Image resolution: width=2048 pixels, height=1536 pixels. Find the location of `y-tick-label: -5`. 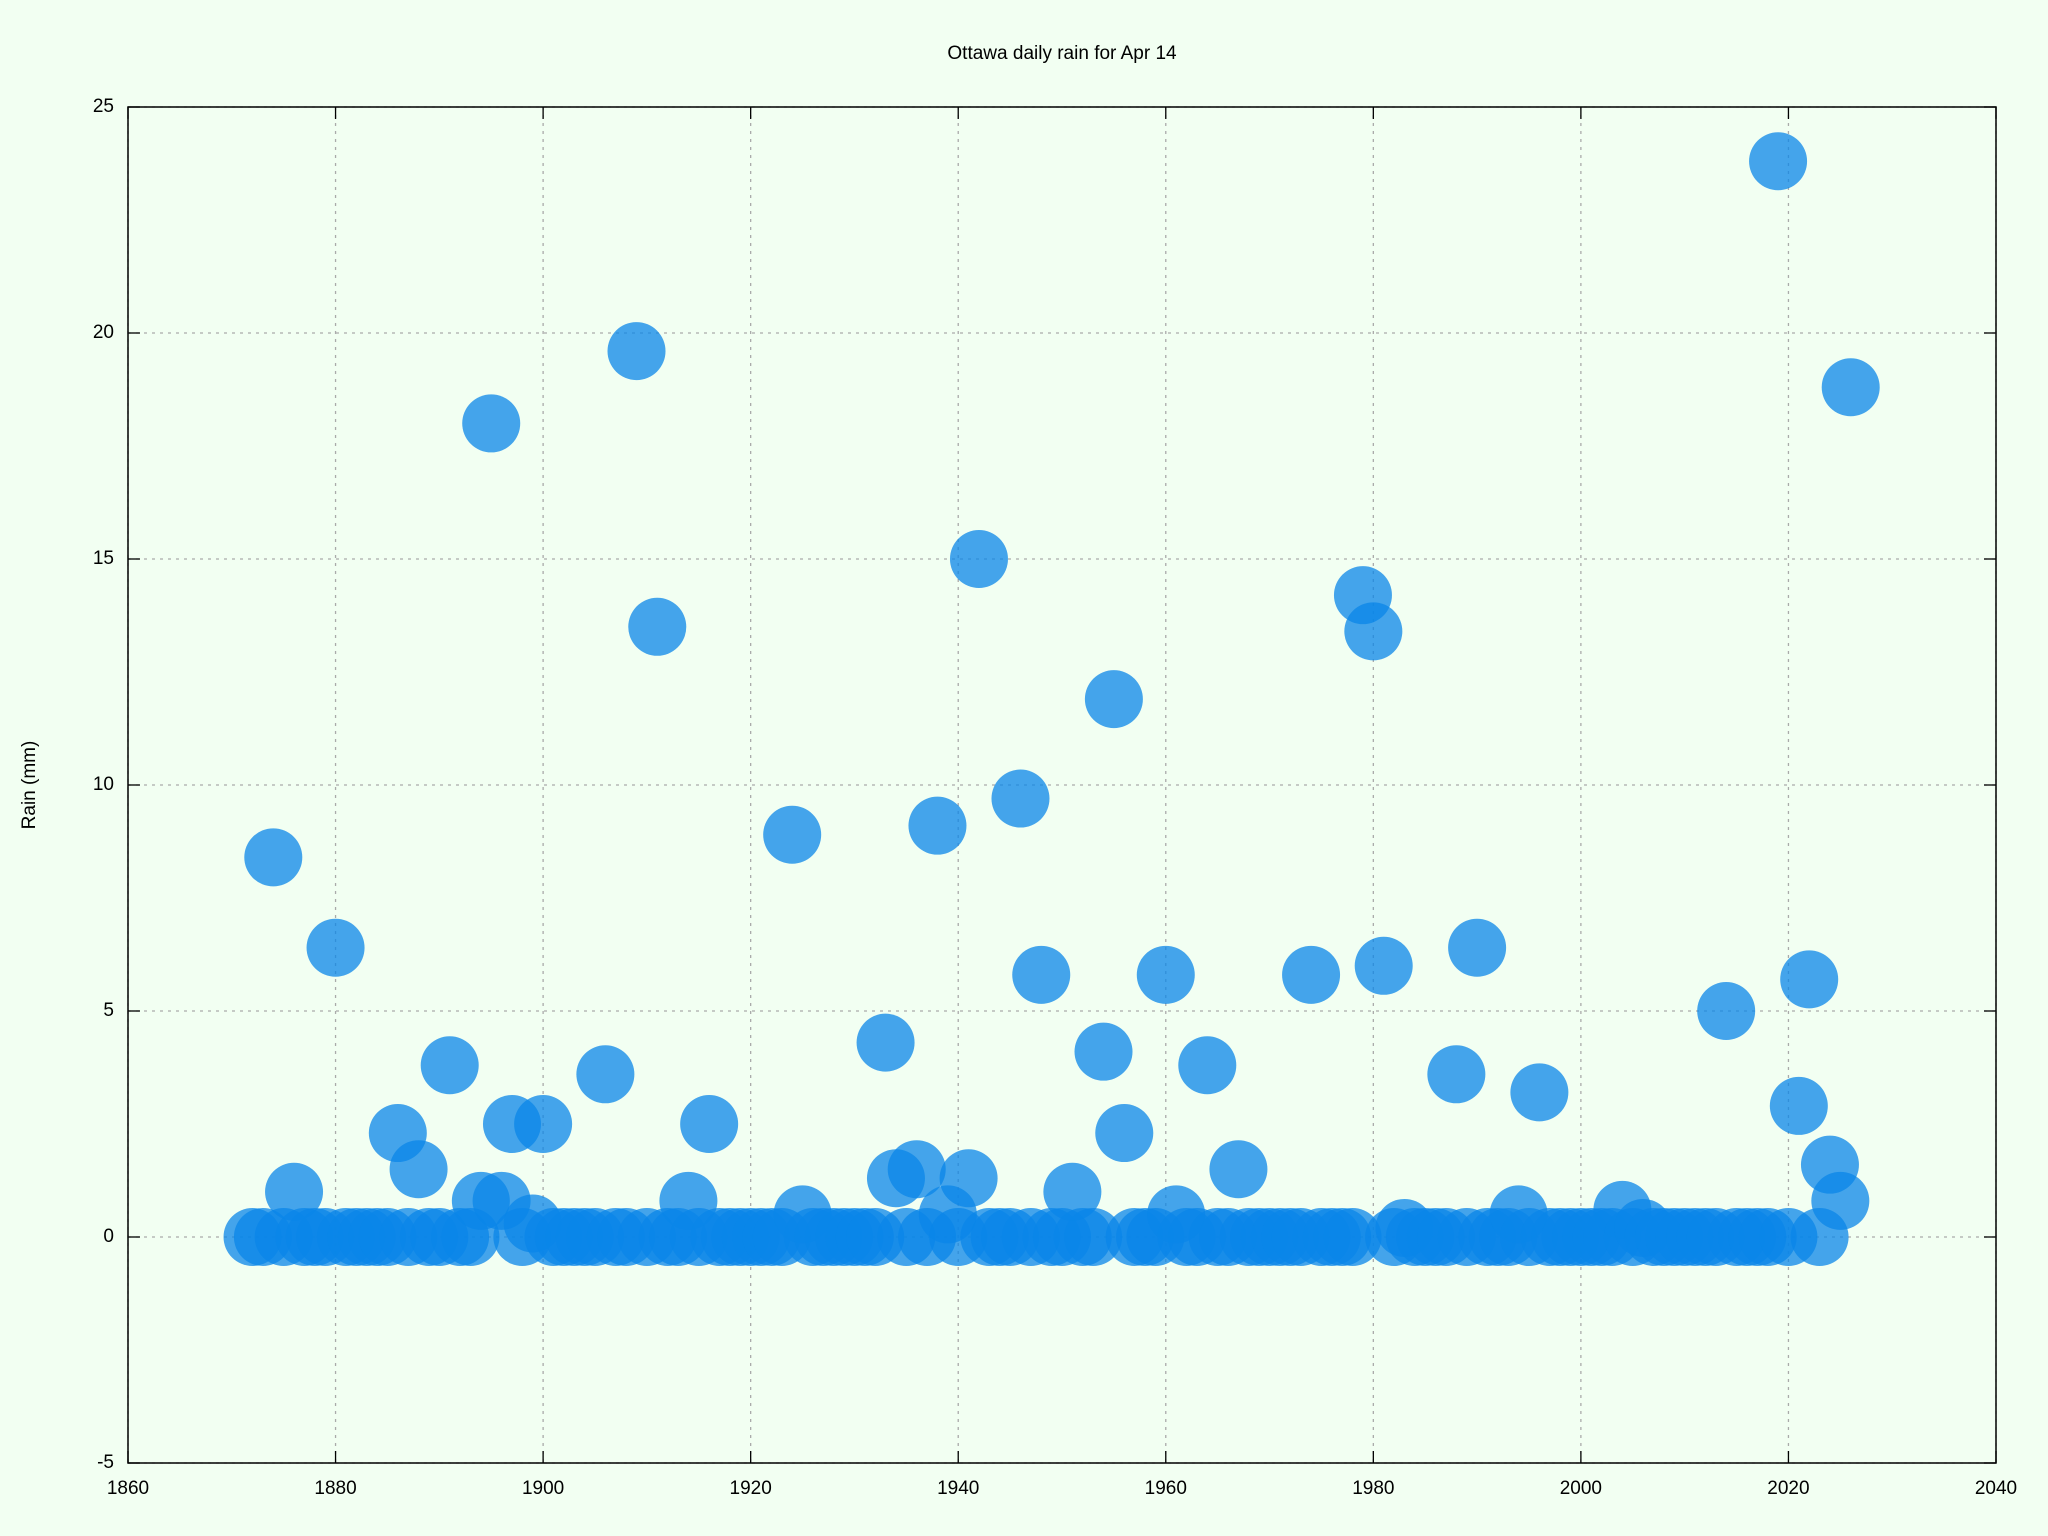

y-tick-label: -5 is located at coordinates (105, 1462).